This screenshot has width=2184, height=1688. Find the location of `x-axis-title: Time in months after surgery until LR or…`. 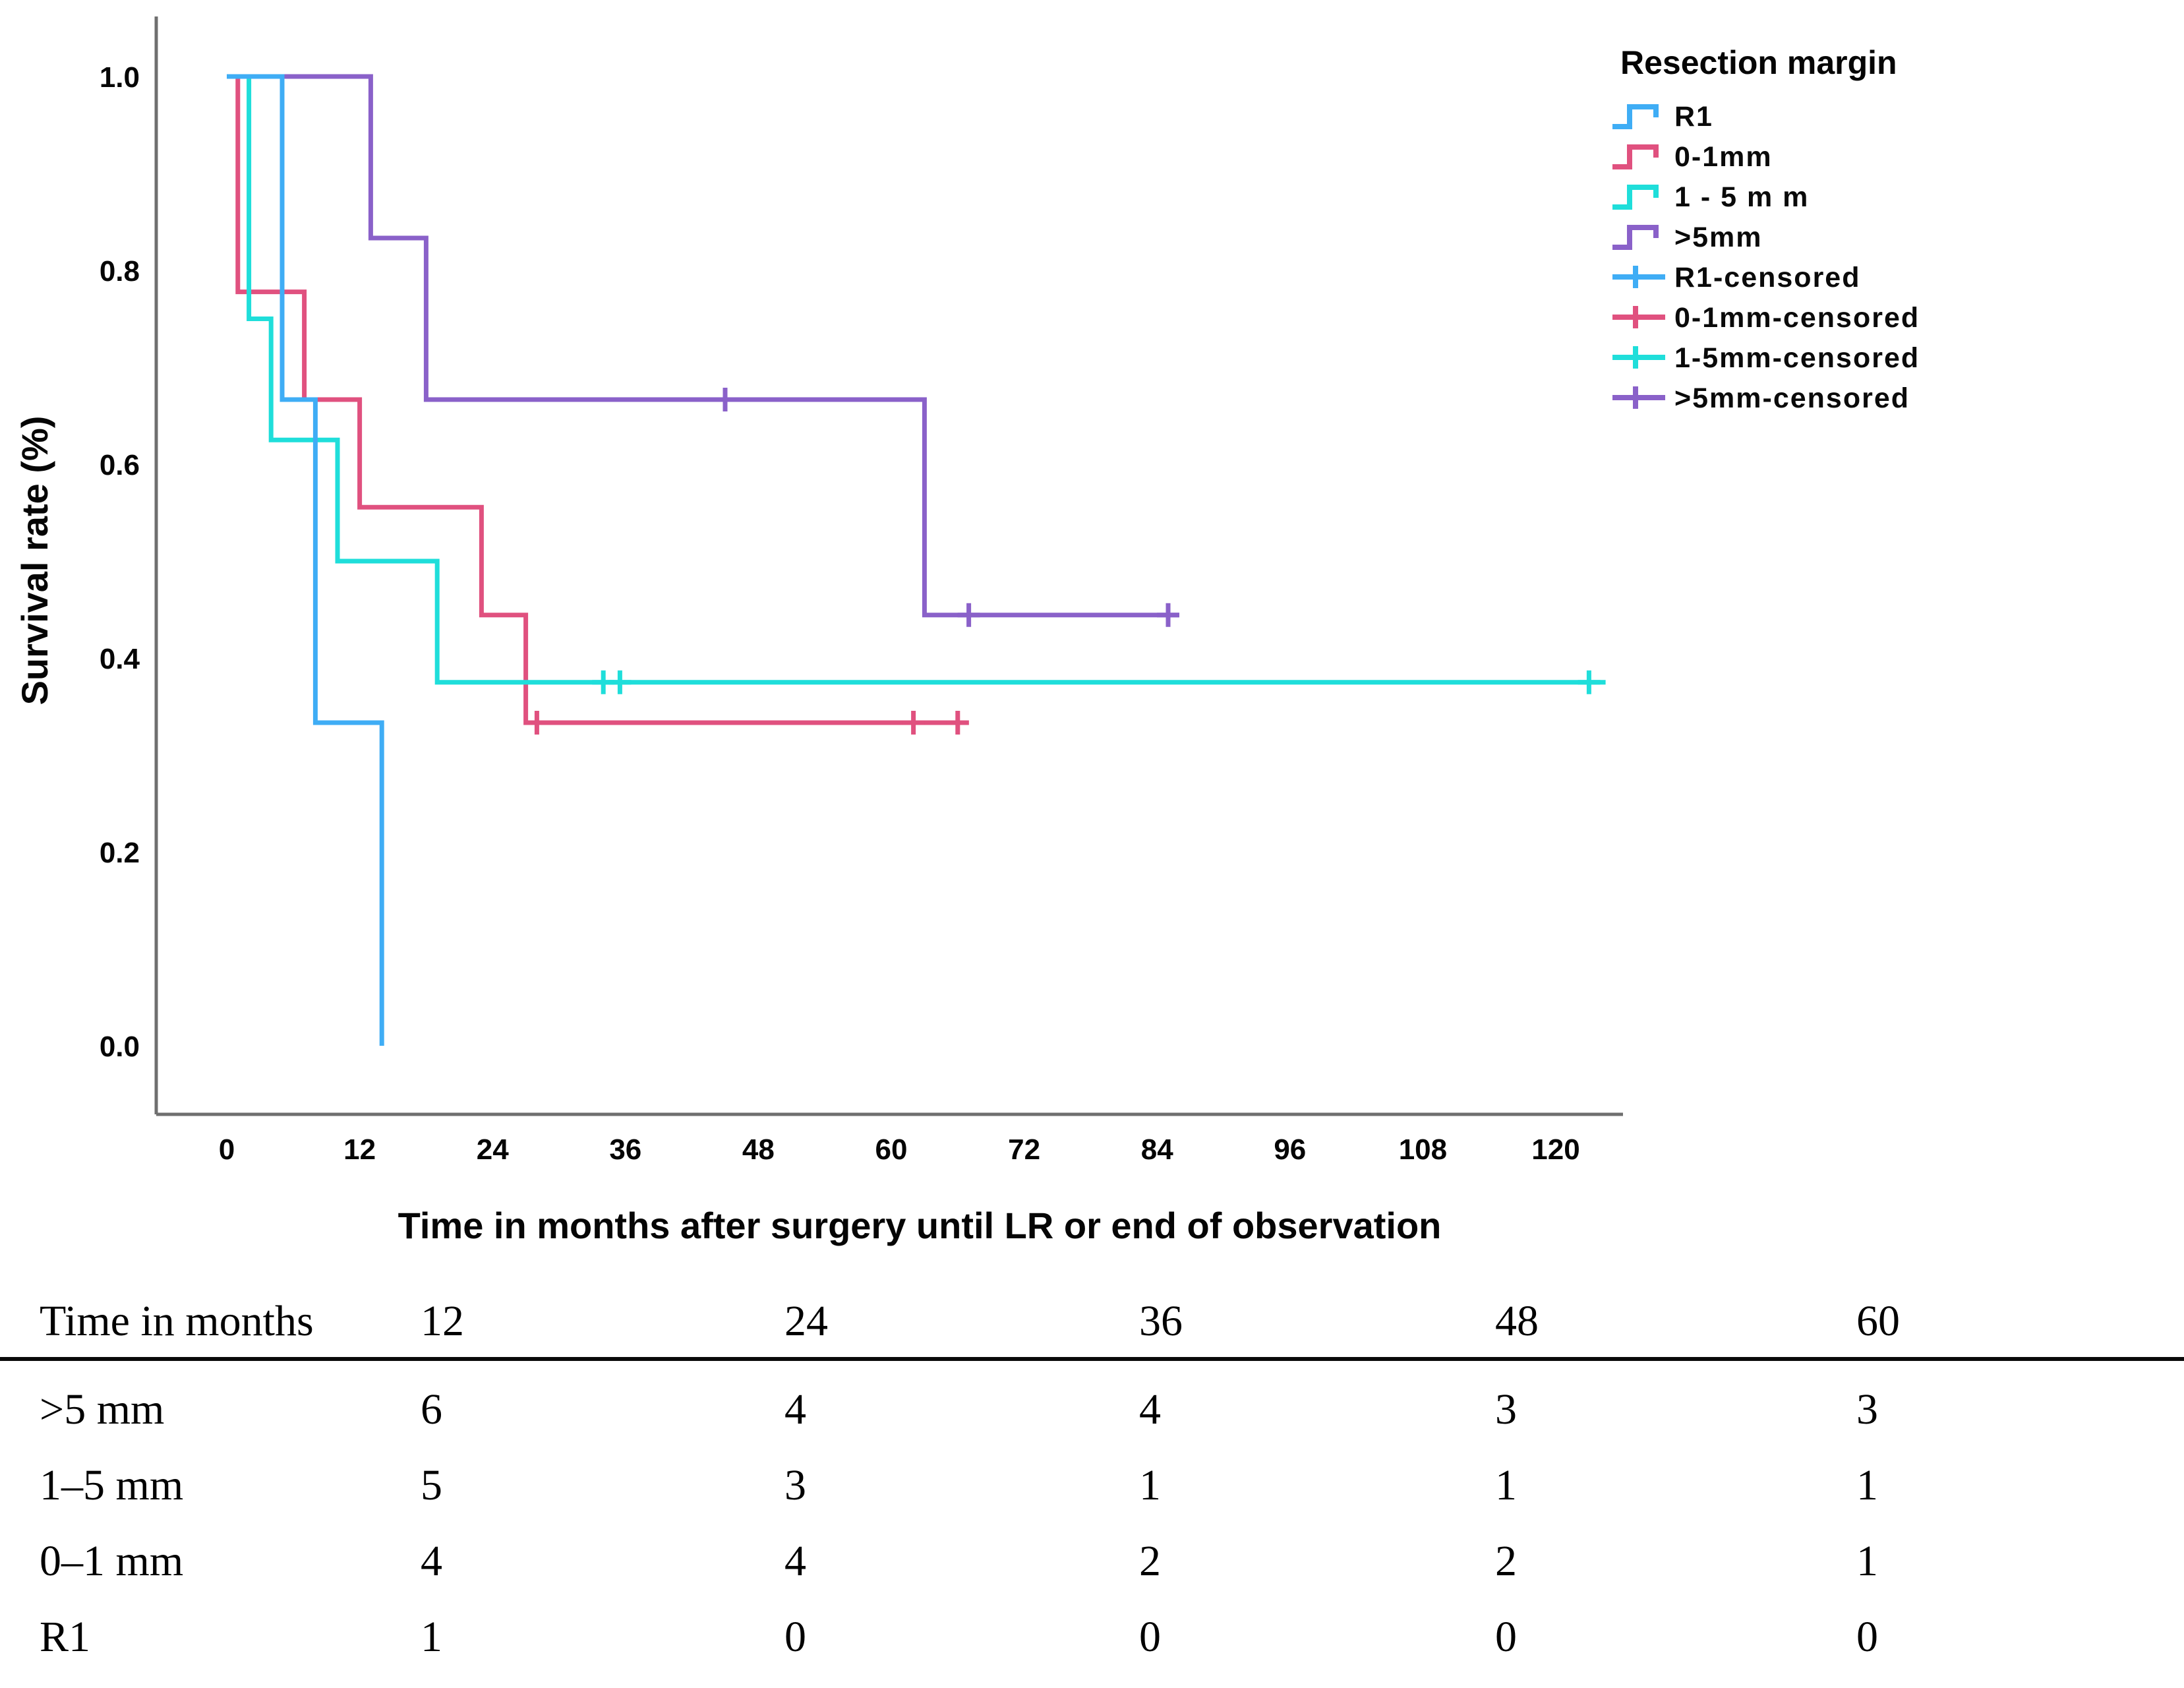

x-axis-title: Time in months after surgery until LR or… is located at coordinates (920, 1225).